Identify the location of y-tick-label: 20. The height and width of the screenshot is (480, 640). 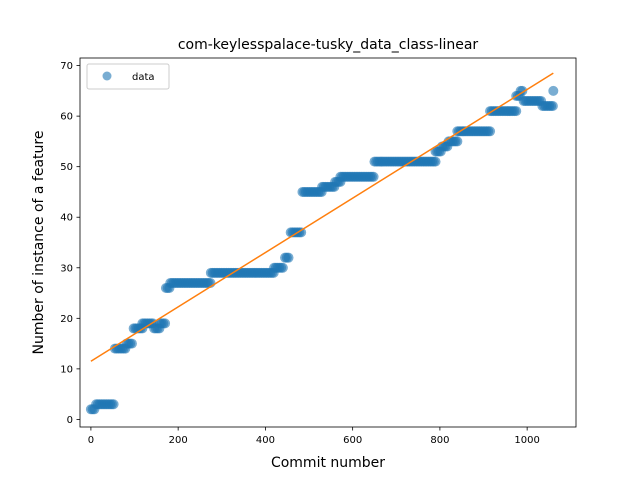
(66, 319).